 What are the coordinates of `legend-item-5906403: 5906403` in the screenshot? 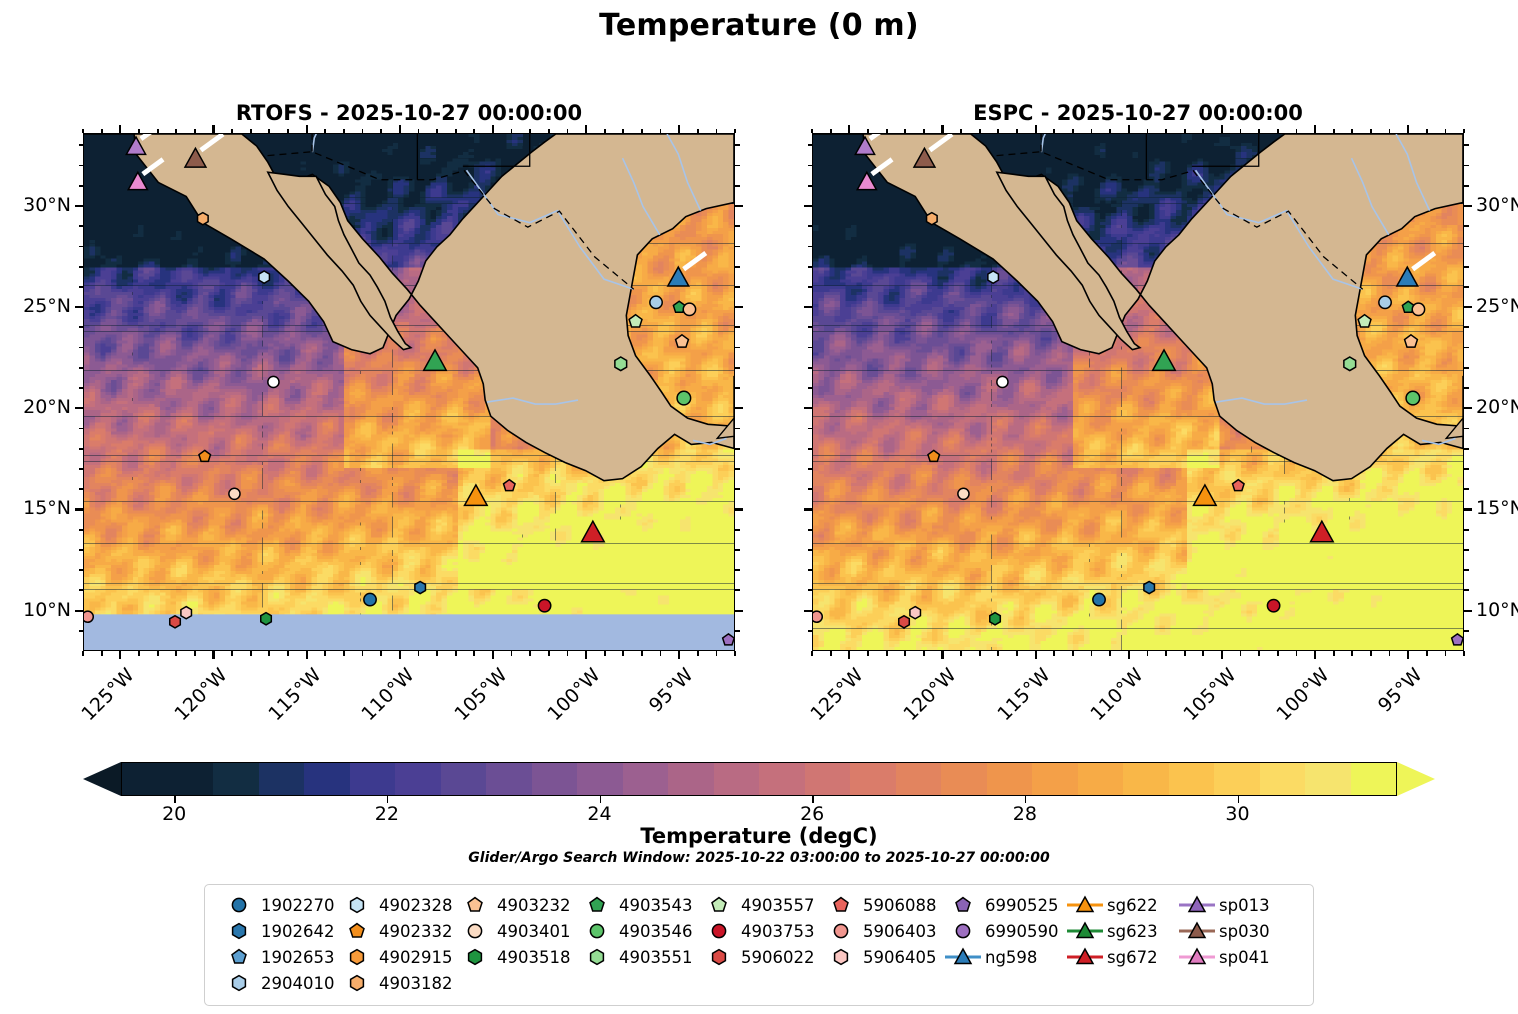 It's located at (882, 931).